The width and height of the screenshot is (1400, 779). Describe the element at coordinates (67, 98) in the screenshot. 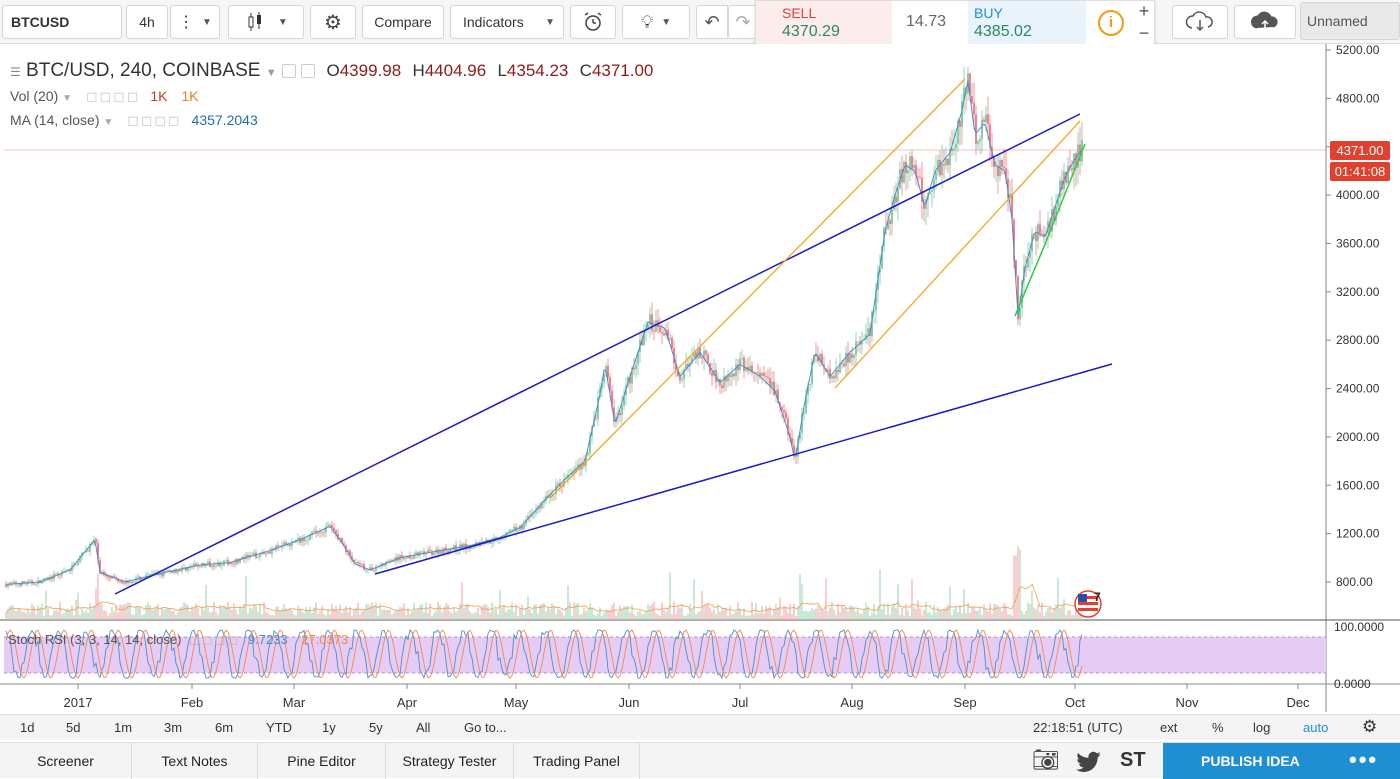

I see `volume-legend-caret-icon: ▼` at that location.